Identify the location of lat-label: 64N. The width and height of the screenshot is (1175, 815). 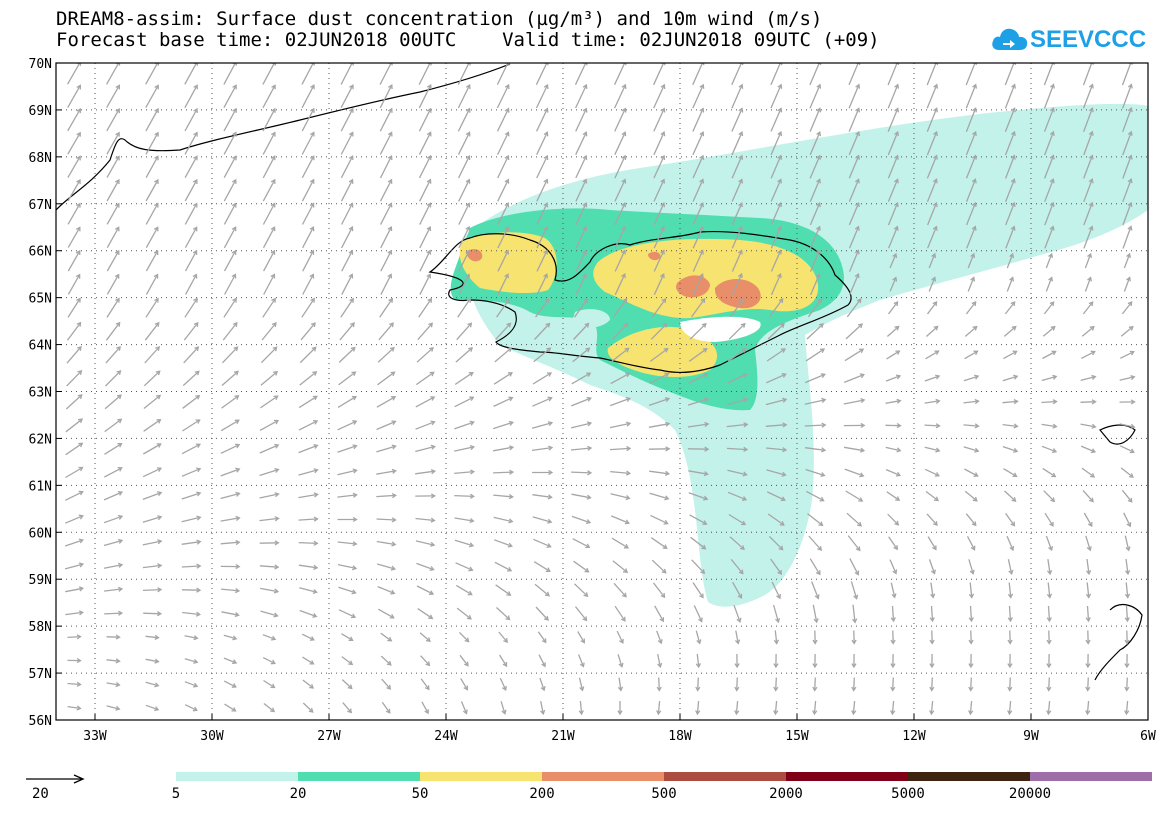
(40, 346).